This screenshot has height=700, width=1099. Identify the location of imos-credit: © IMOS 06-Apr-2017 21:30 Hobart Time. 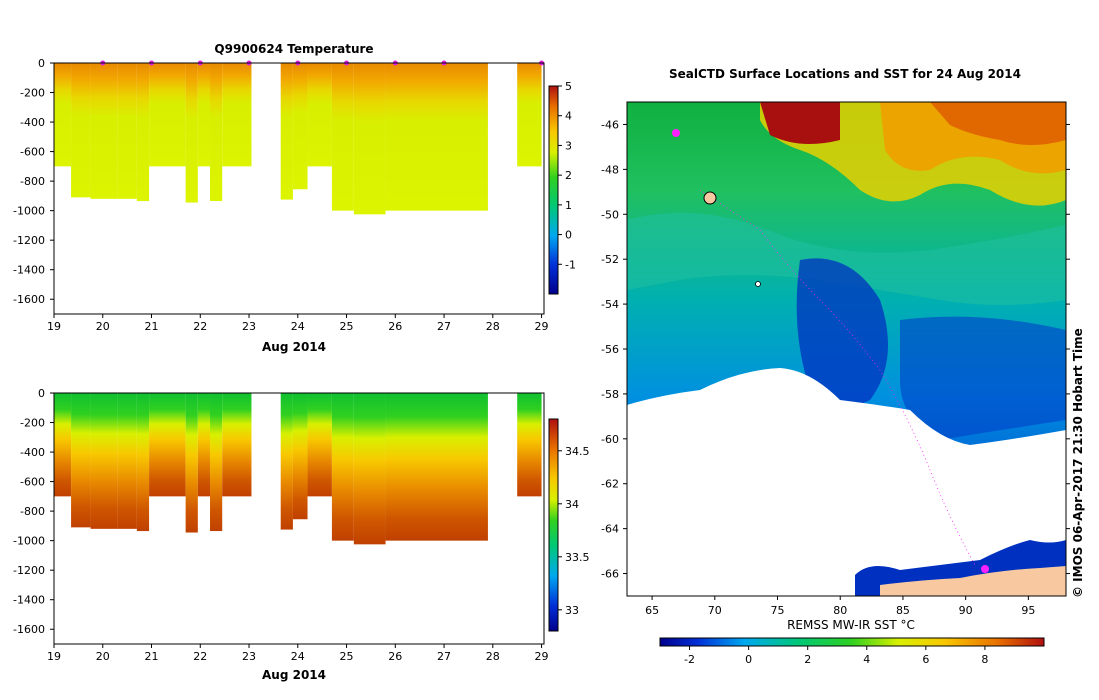
(1078, 463).